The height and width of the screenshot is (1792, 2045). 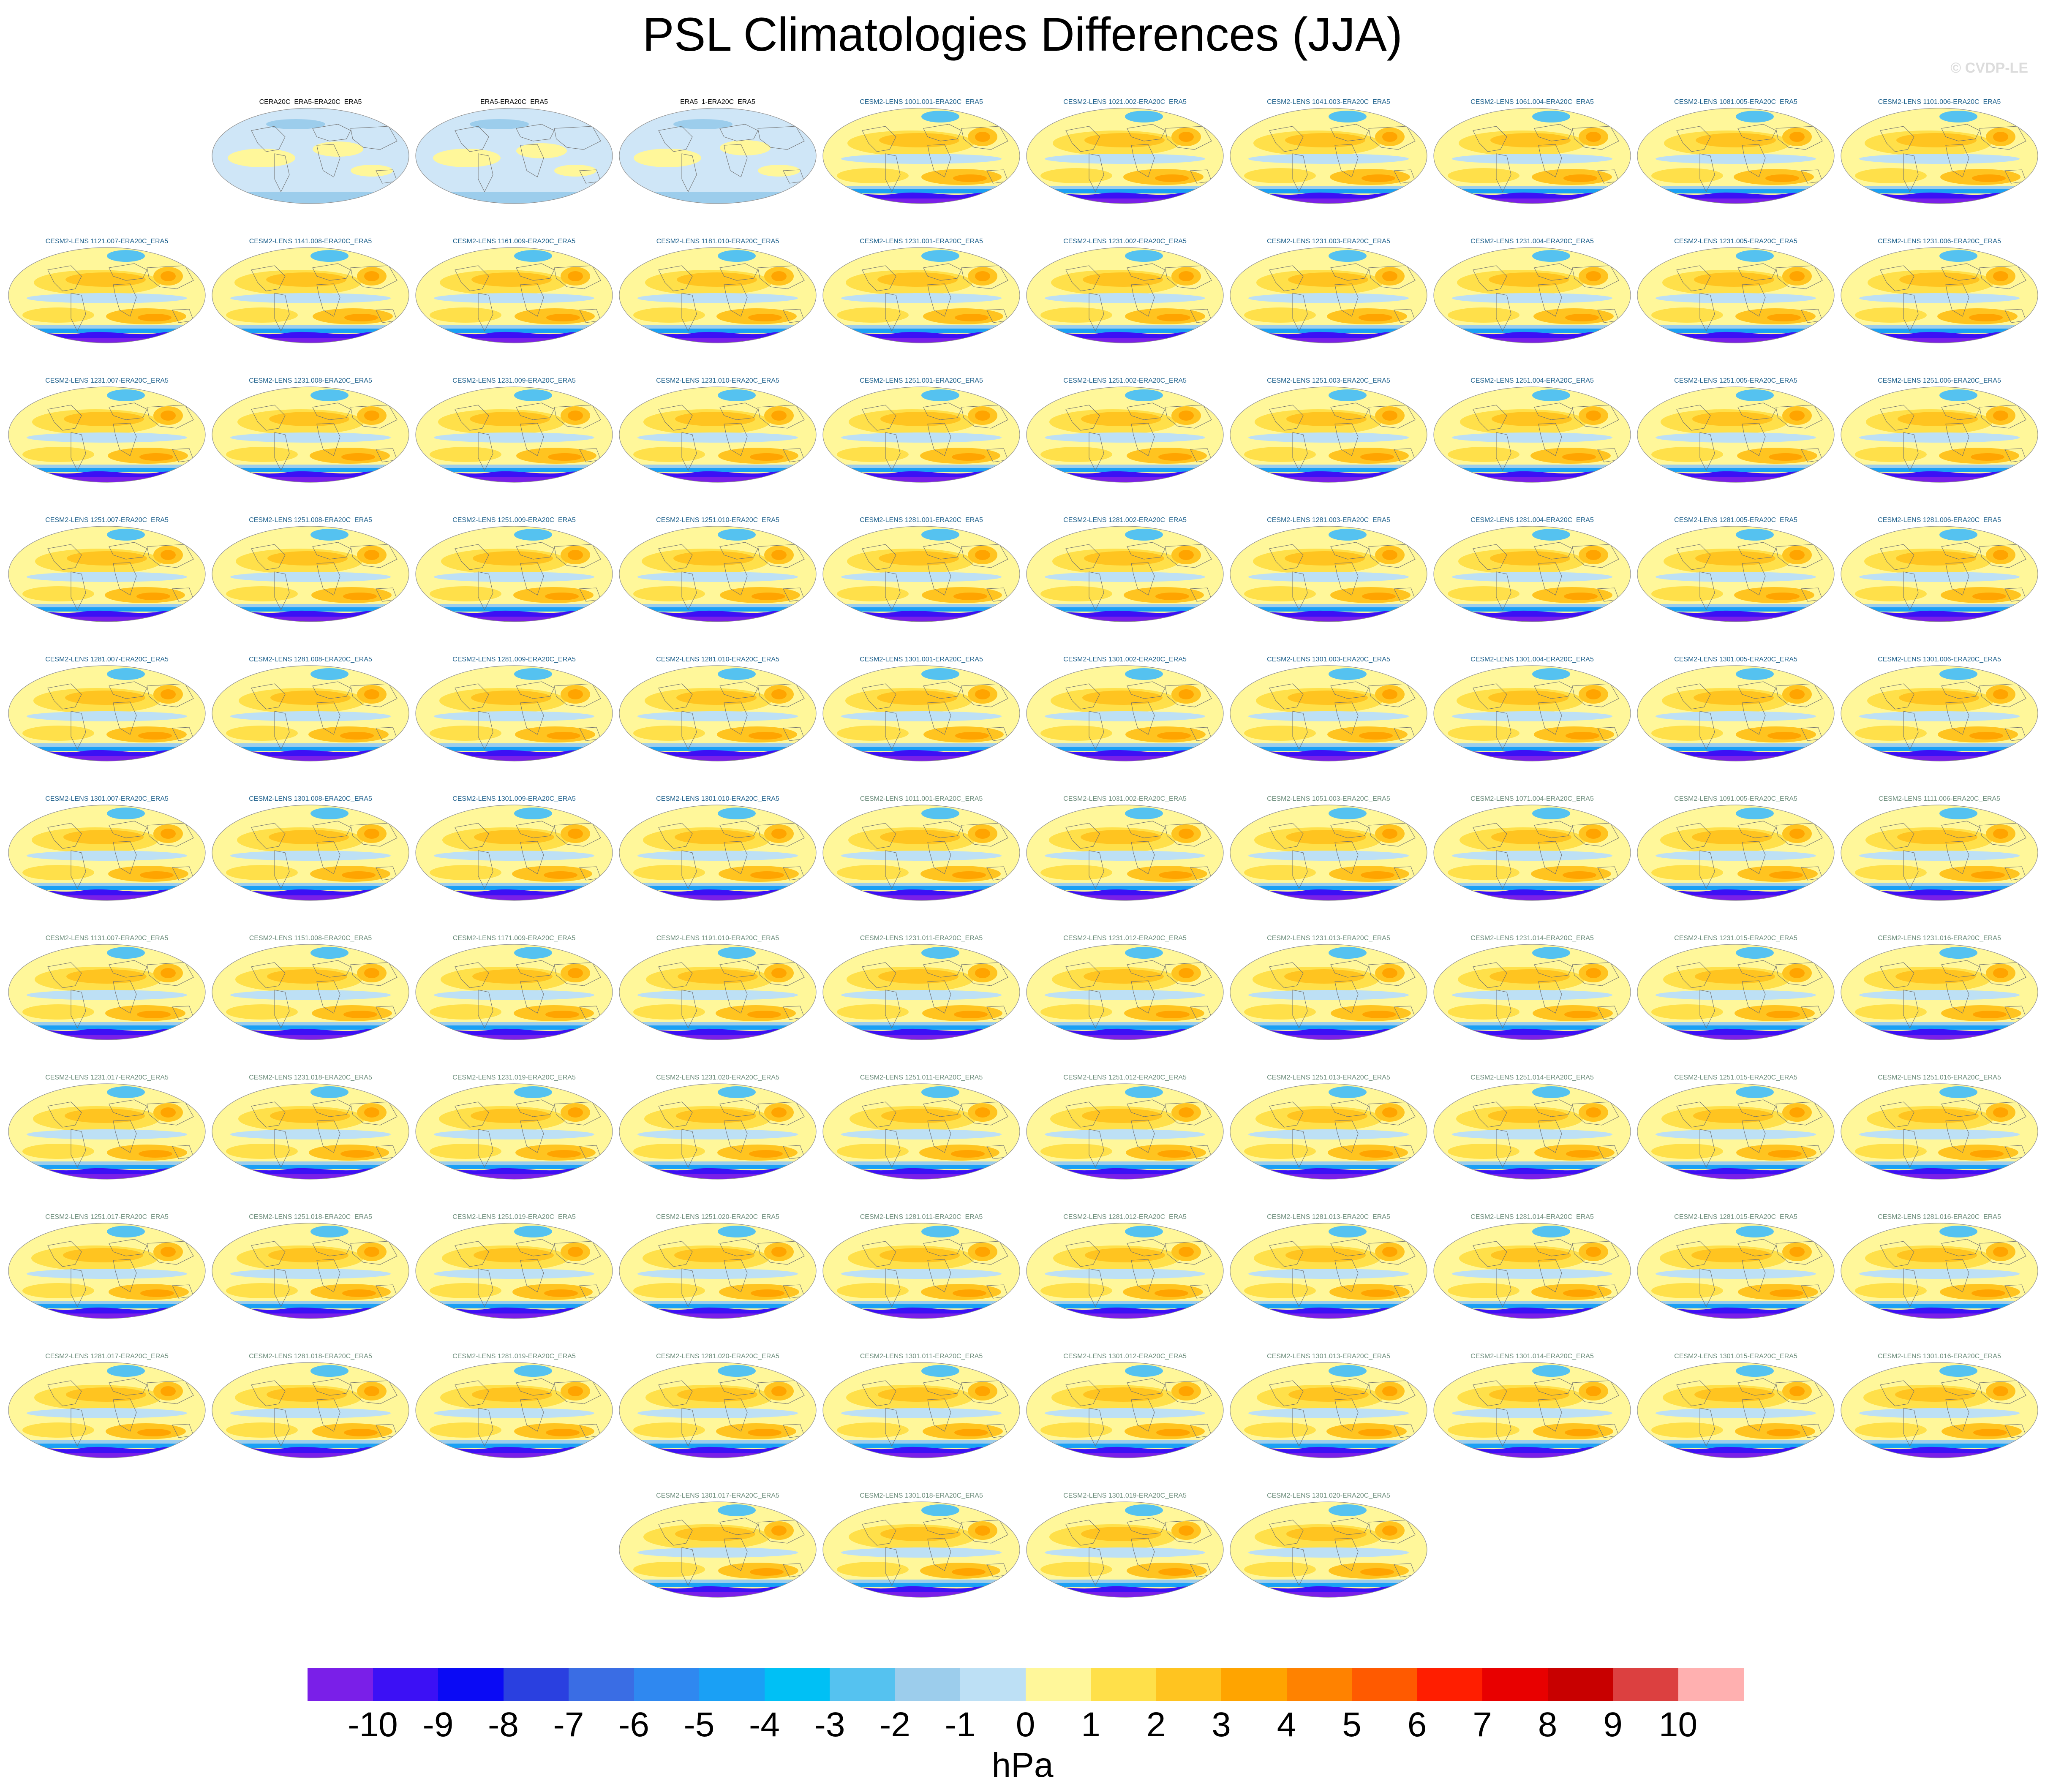 I want to click on map-panel: CESM2-LENS 1021.002-ERA20C_ERA5, so click(x=1125, y=167).